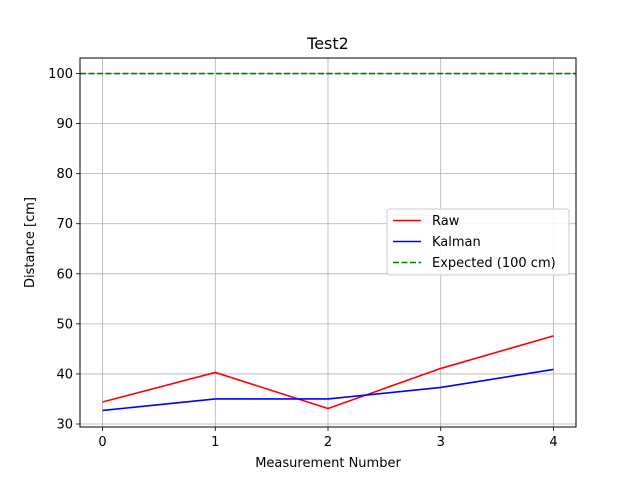  What do you see at coordinates (327, 43) in the screenshot?
I see `chart-title: Test2` at bounding box center [327, 43].